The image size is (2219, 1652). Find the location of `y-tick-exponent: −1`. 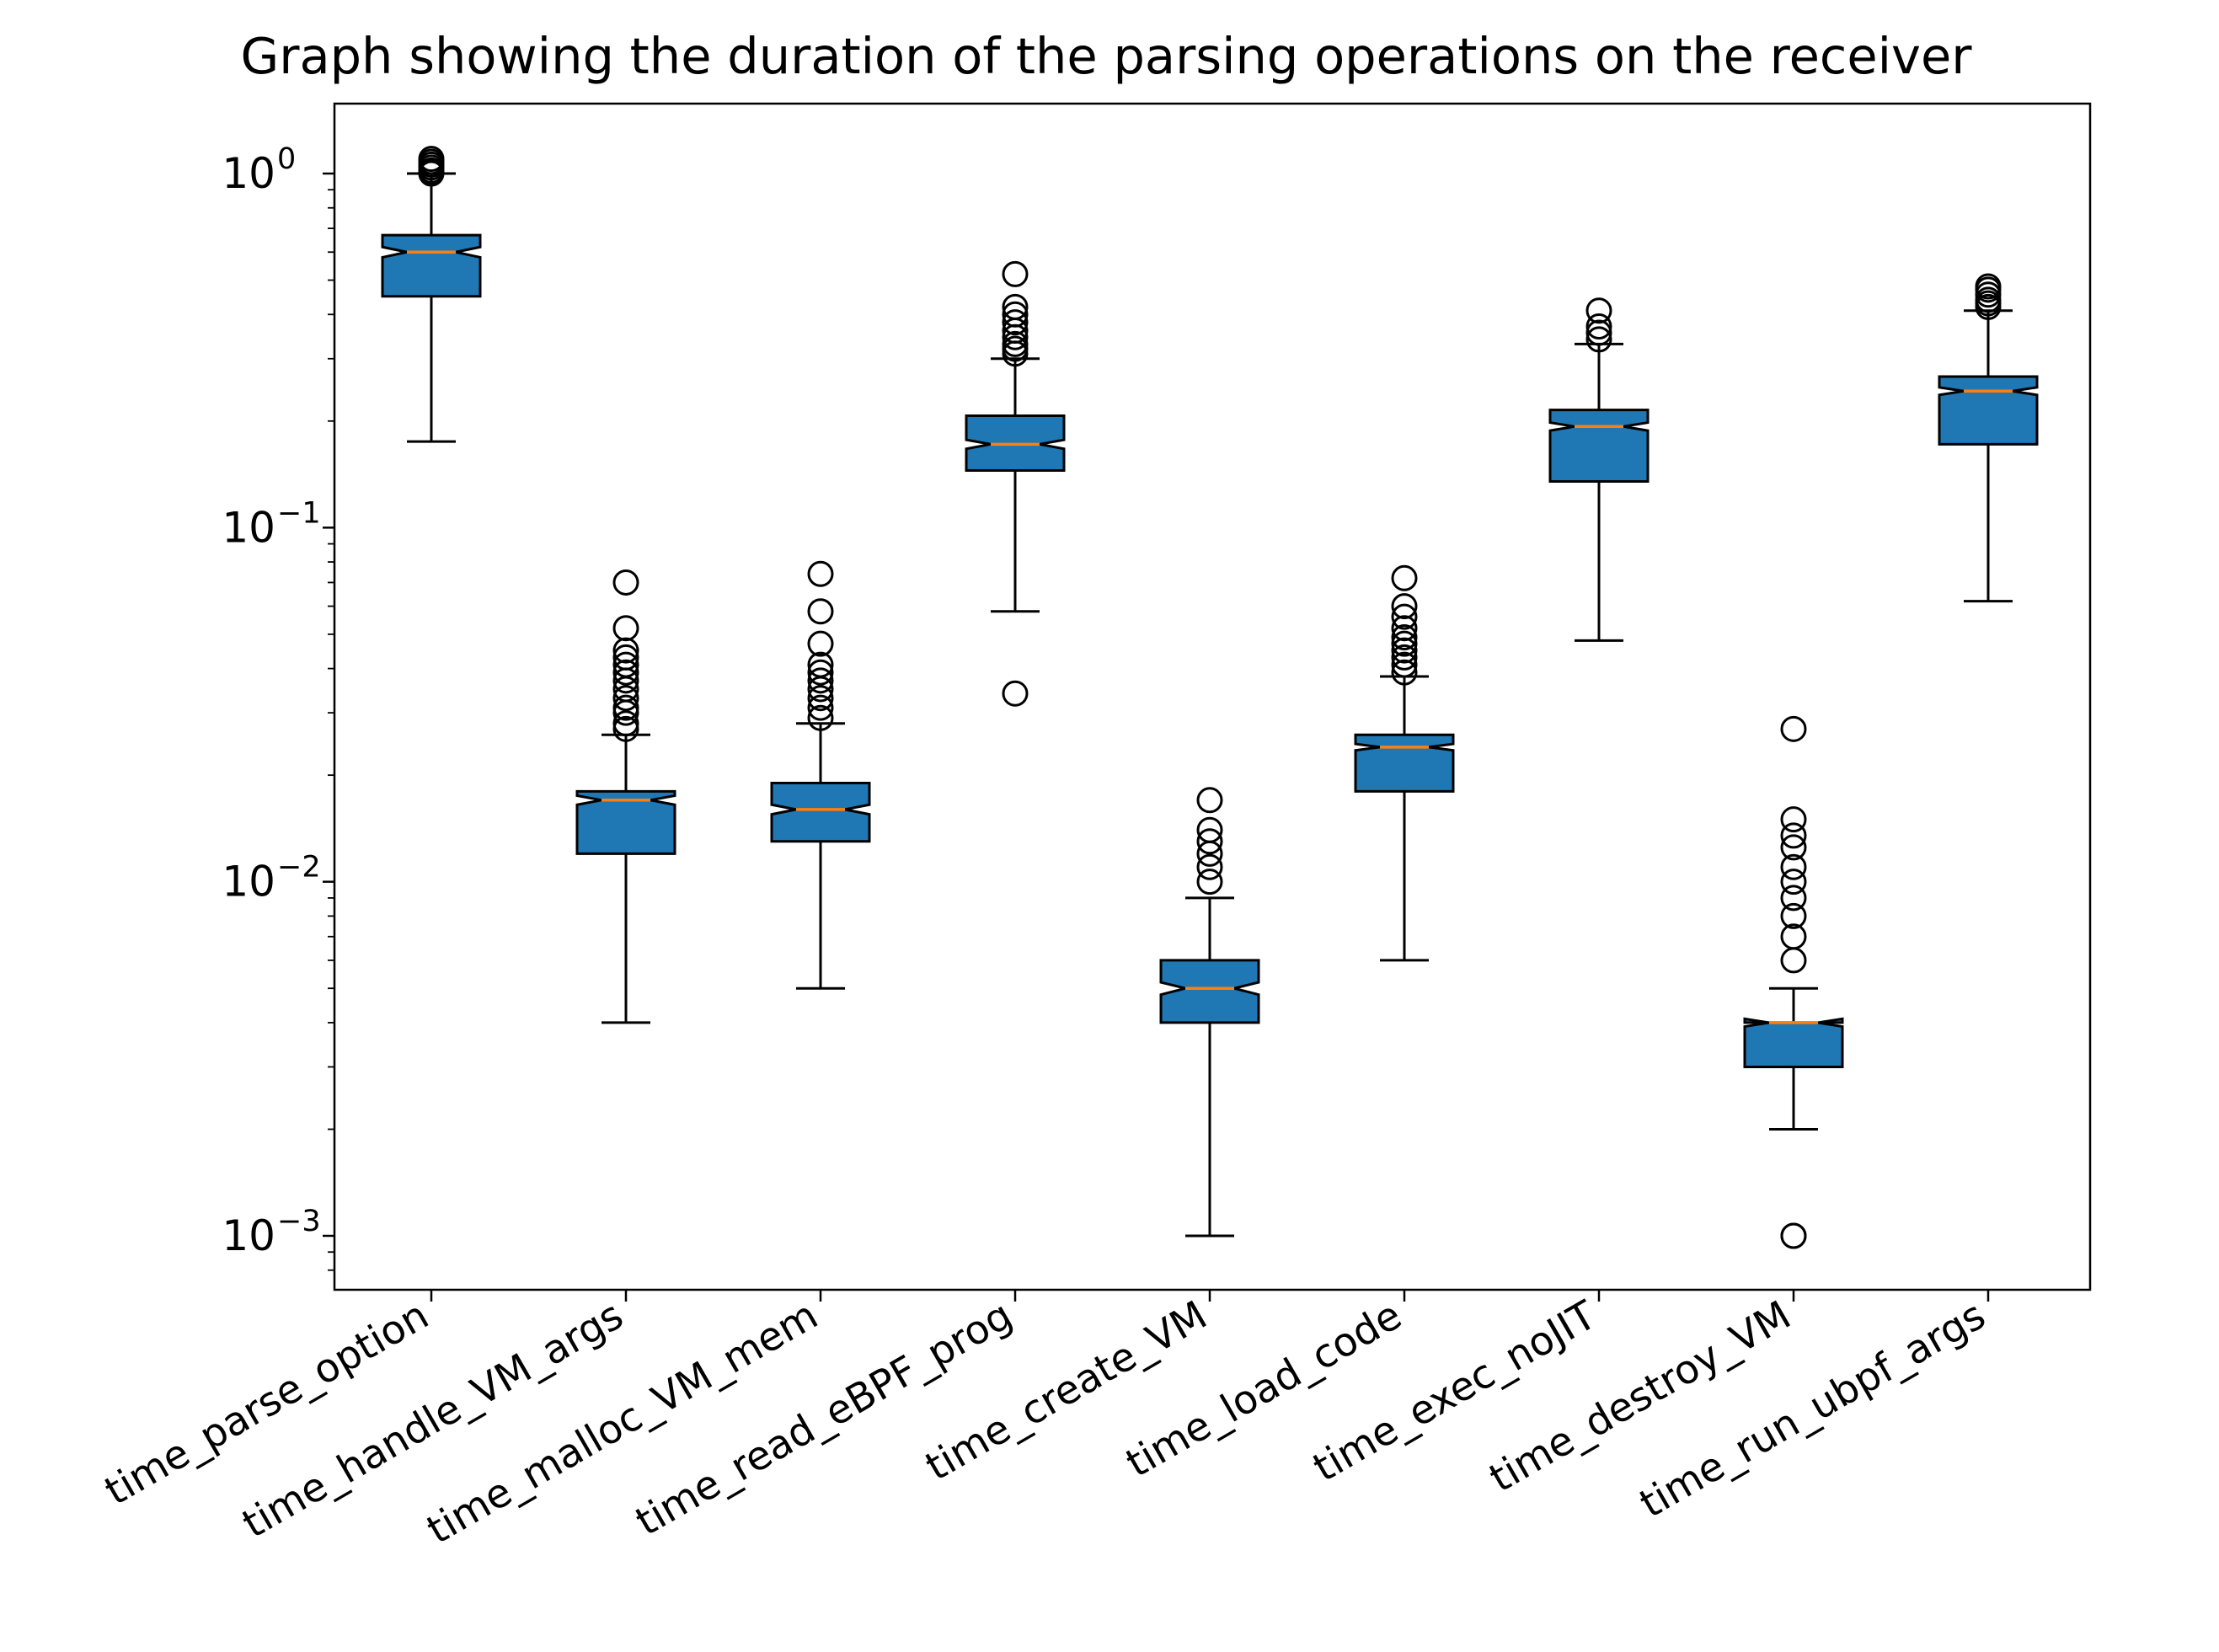

y-tick-exponent: −1 is located at coordinates (299, 513).